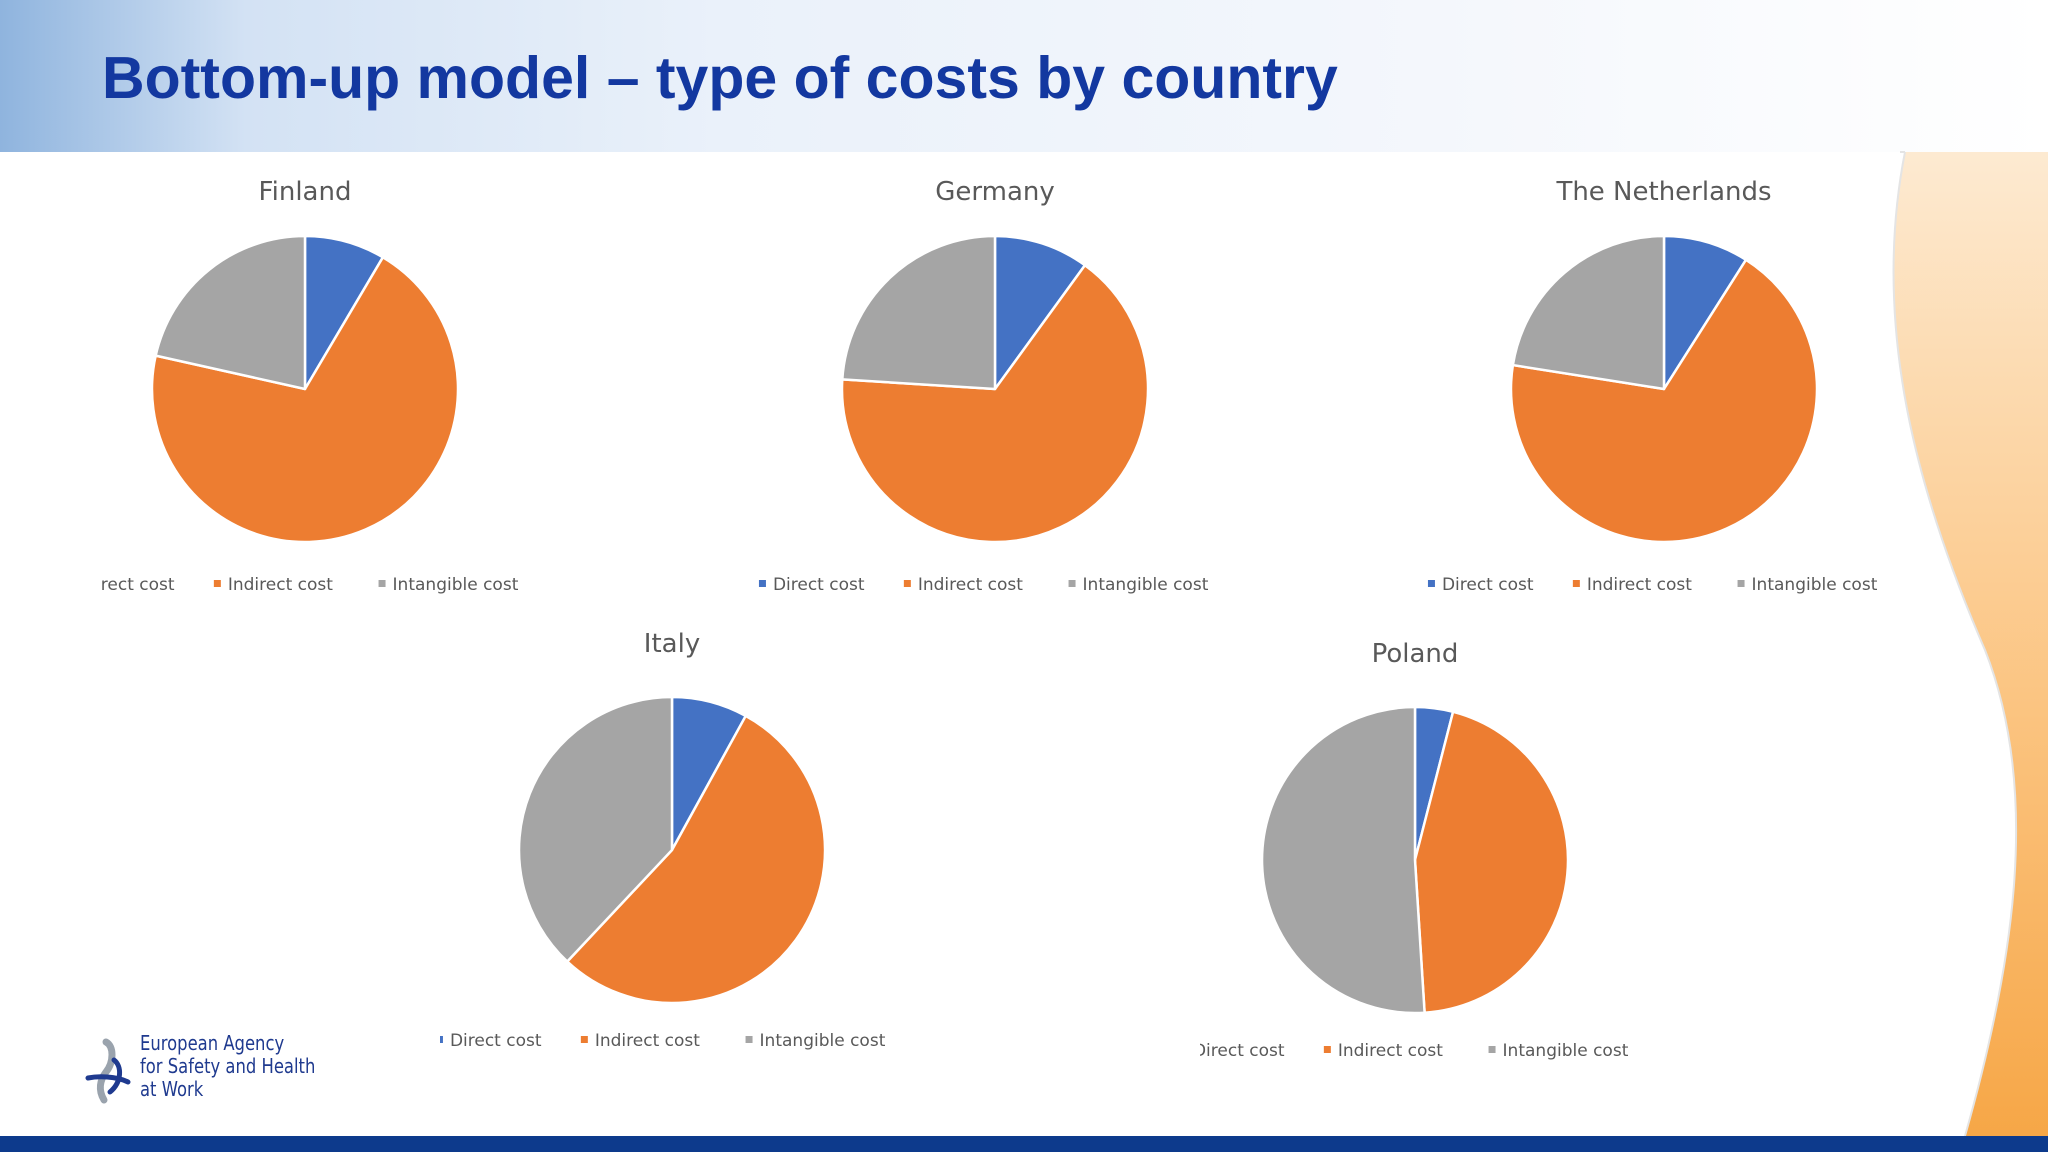 The image size is (2048, 1152). I want to click on agency-logo-mark, so click(108, 1071).